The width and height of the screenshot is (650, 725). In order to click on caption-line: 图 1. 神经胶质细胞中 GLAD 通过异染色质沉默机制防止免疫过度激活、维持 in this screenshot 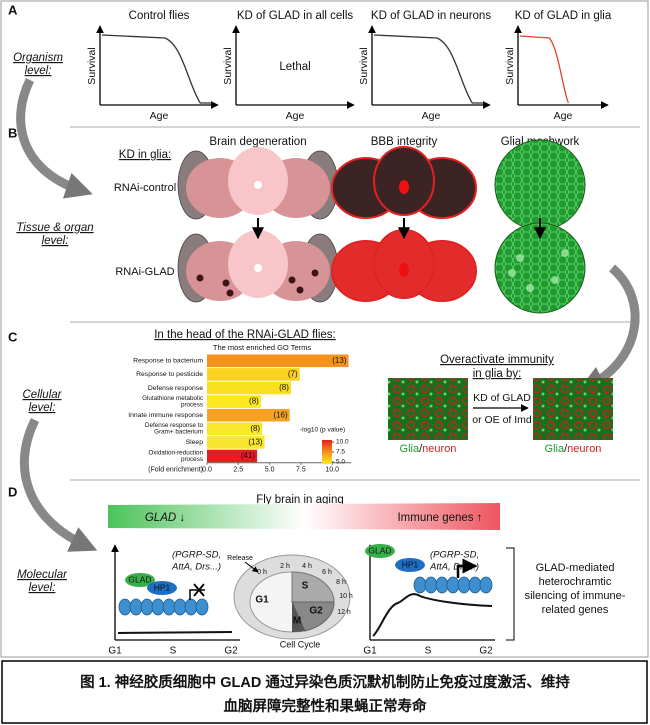, I will do `click(325, 682)`.